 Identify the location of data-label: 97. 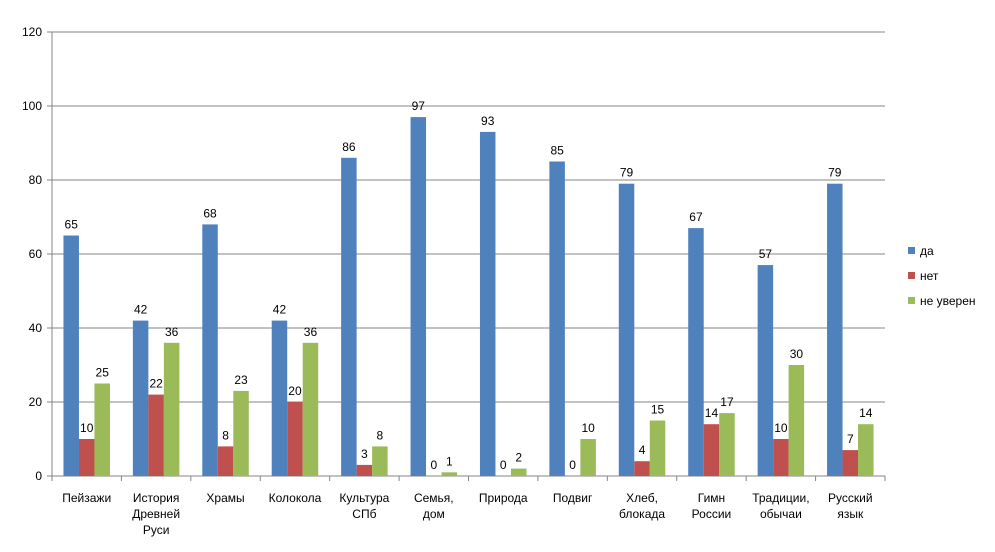
(419, 106).